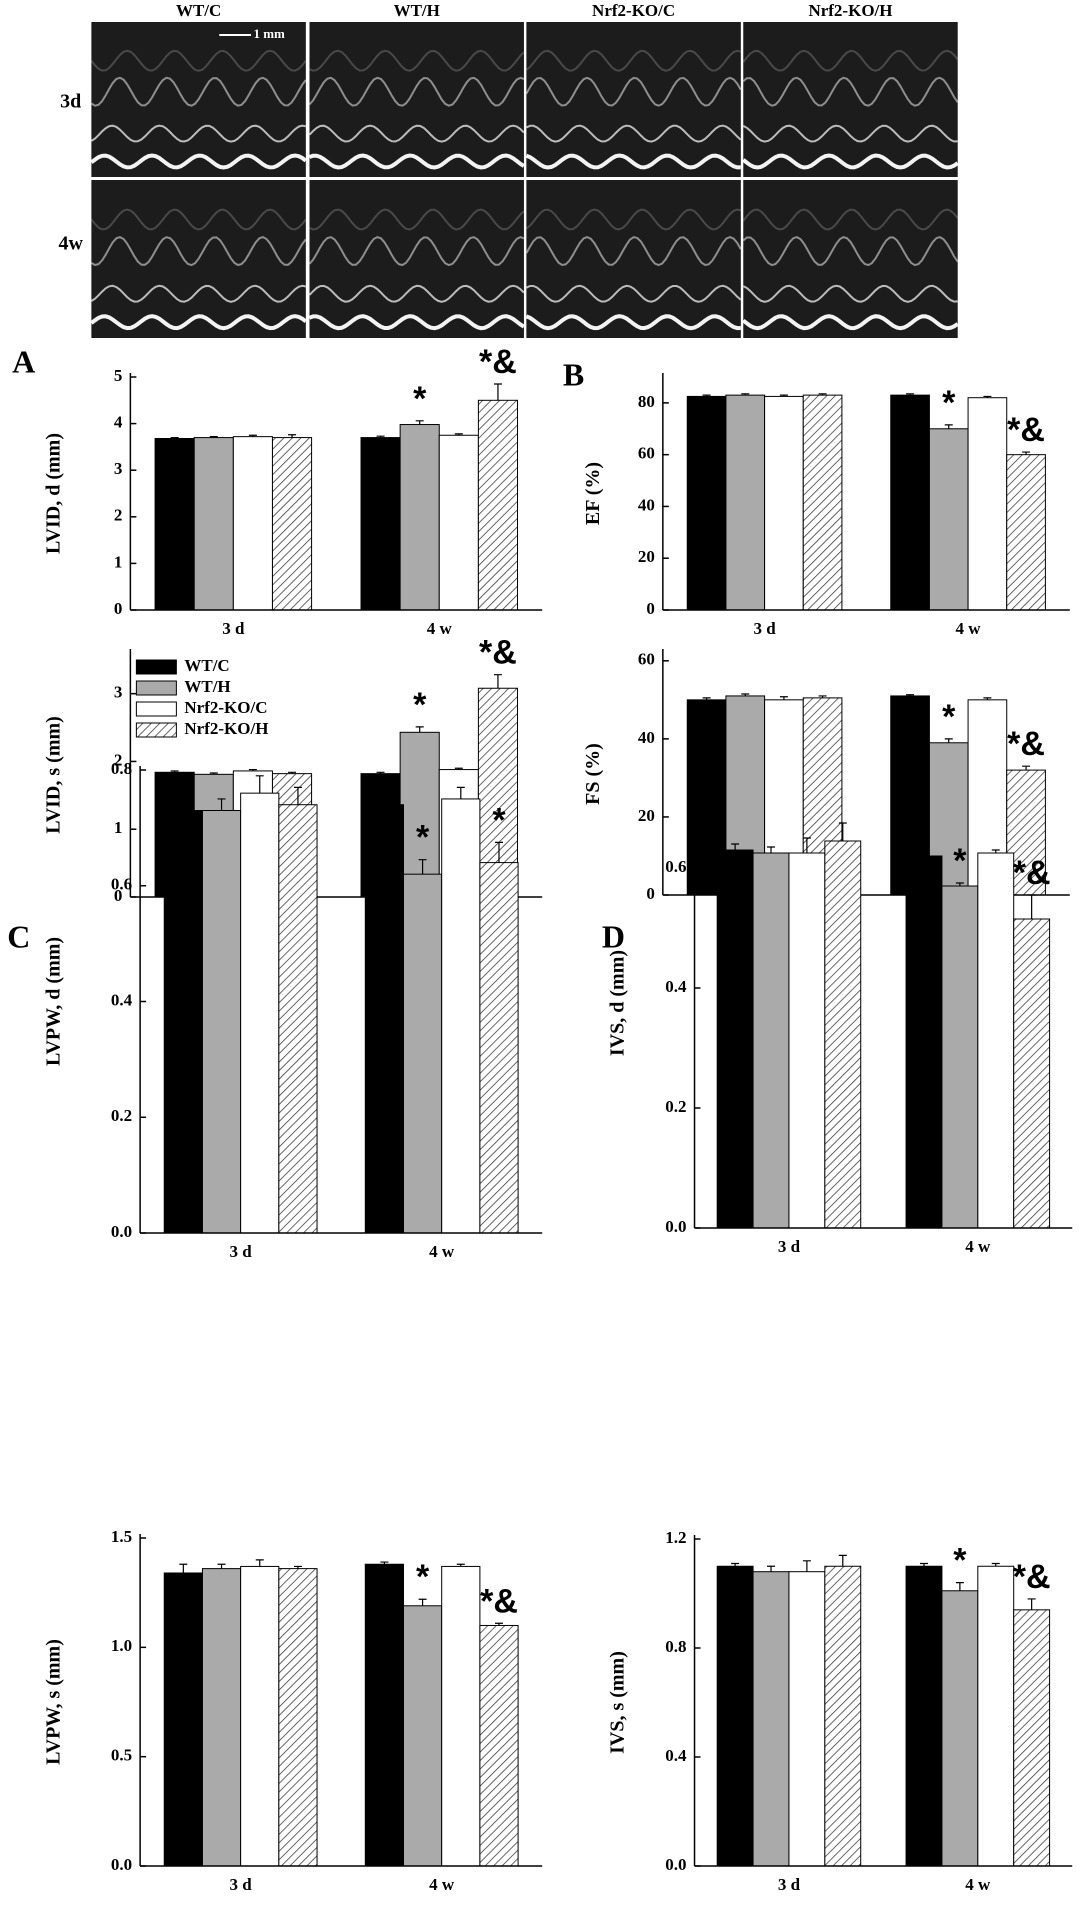  What do you see at coordinates (206, 665) in the screenshot?
I see `legend-label: WT/C` at bounding box center [206, 665].